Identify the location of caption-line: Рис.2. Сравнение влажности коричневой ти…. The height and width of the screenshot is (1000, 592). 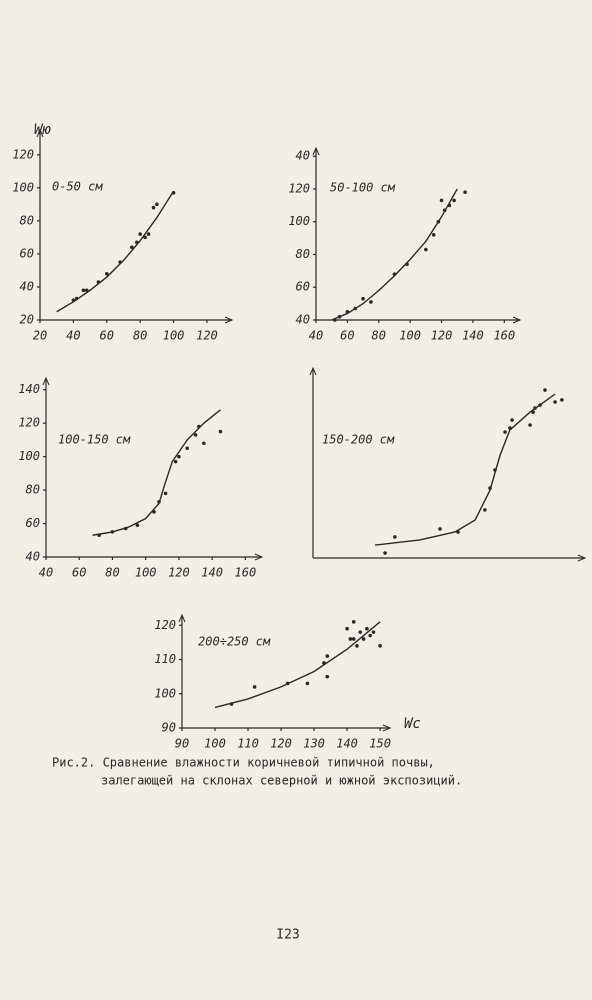
(243, 763).